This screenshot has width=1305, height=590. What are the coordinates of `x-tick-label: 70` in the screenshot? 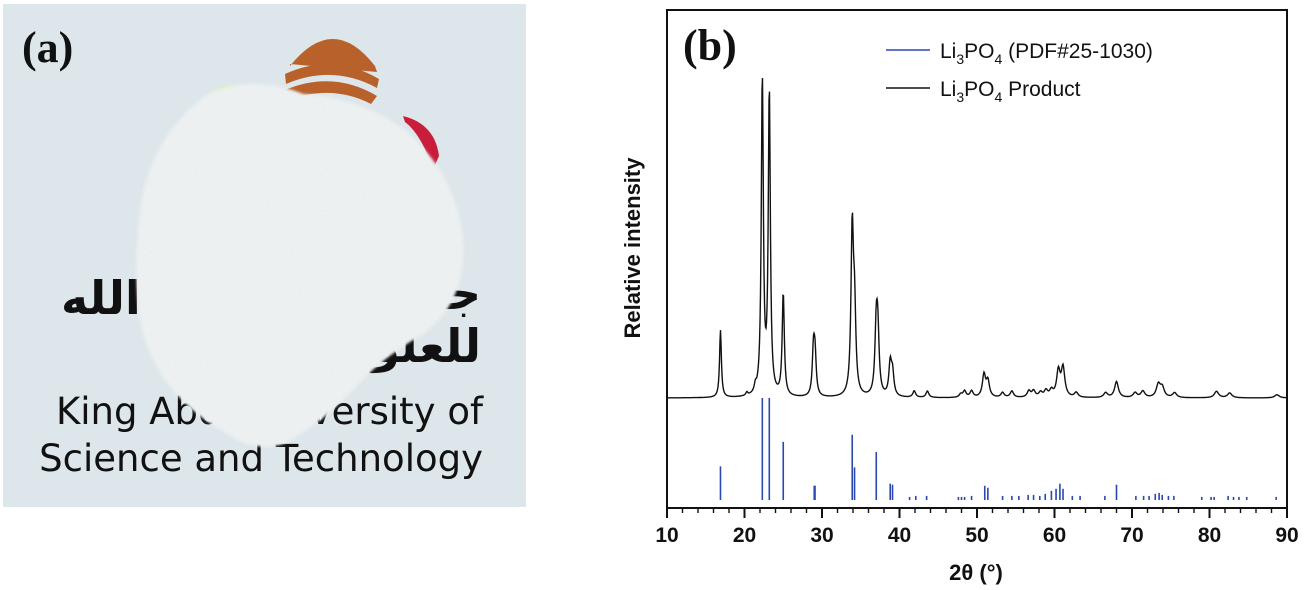 It's located at (1131, 535).